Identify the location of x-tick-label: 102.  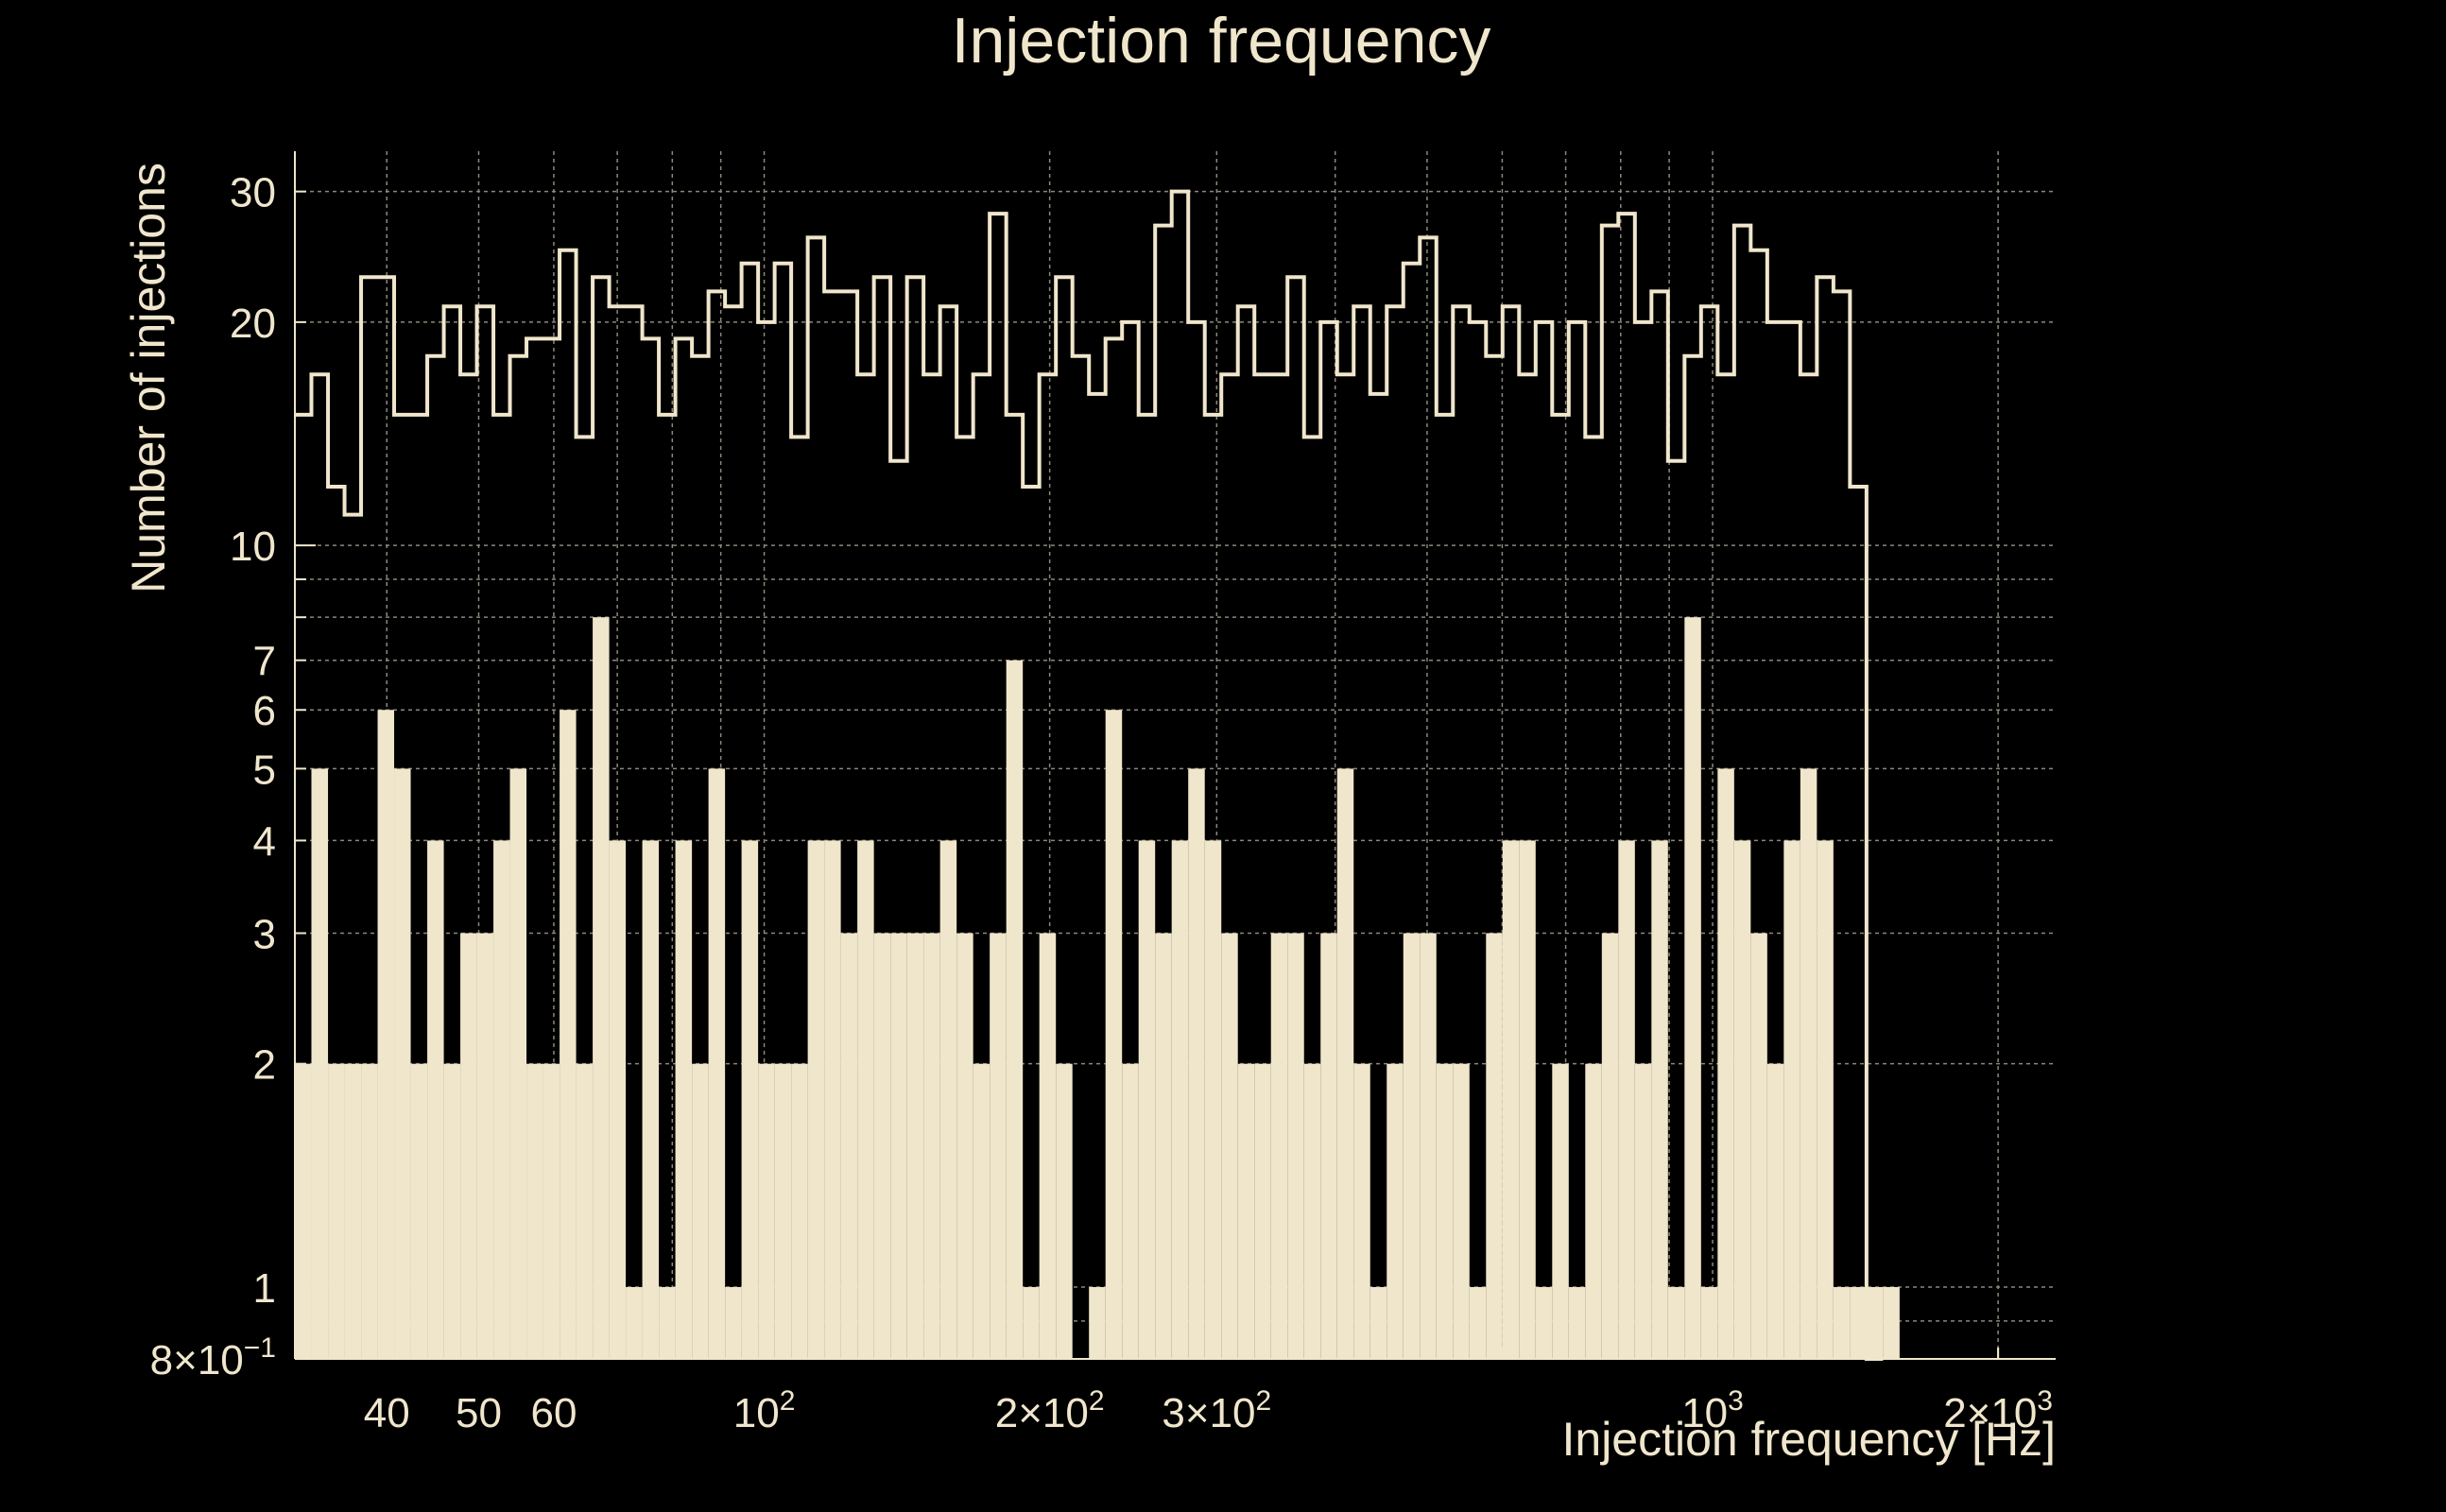
(764, 1410).